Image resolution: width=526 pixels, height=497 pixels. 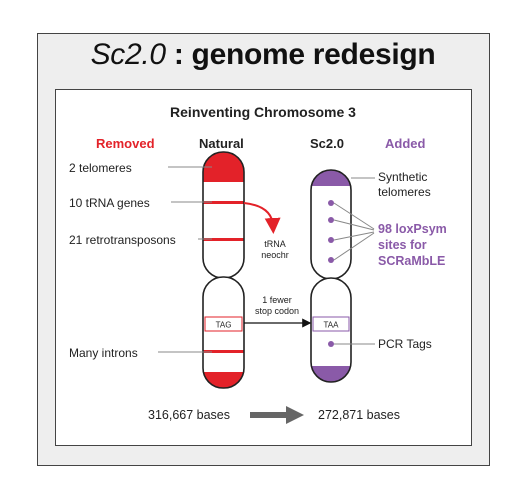 I want to click on synthetic-telomere-bottom, so click(x=331, y=374).